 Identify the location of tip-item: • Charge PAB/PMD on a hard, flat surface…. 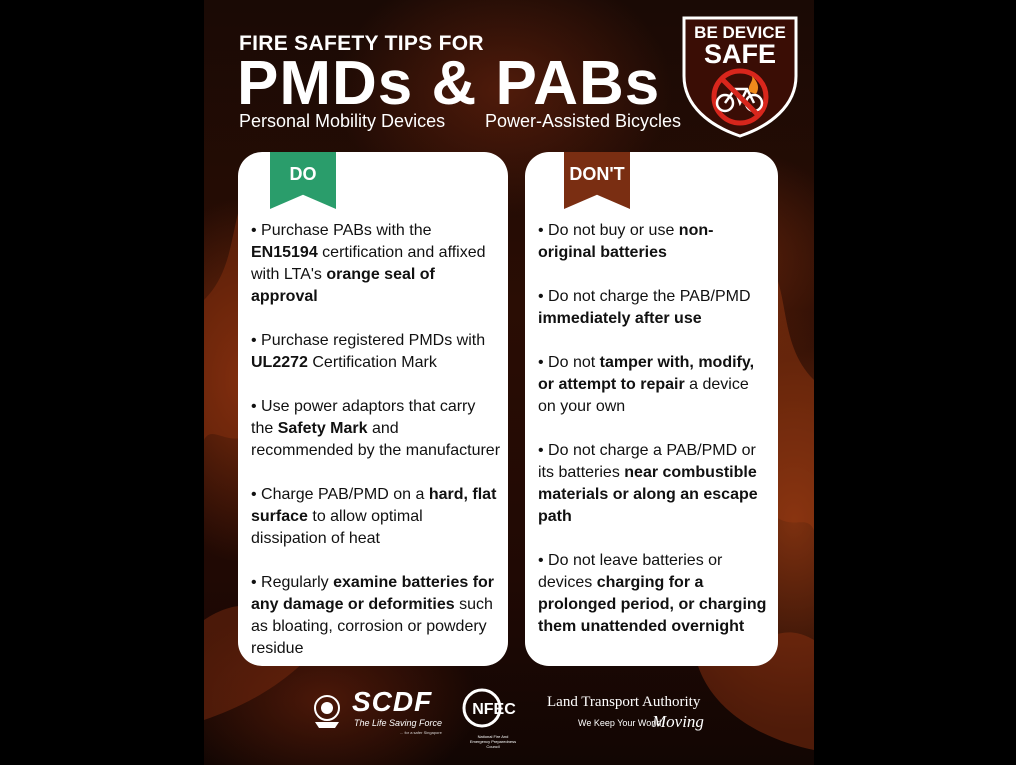
(375, 517).